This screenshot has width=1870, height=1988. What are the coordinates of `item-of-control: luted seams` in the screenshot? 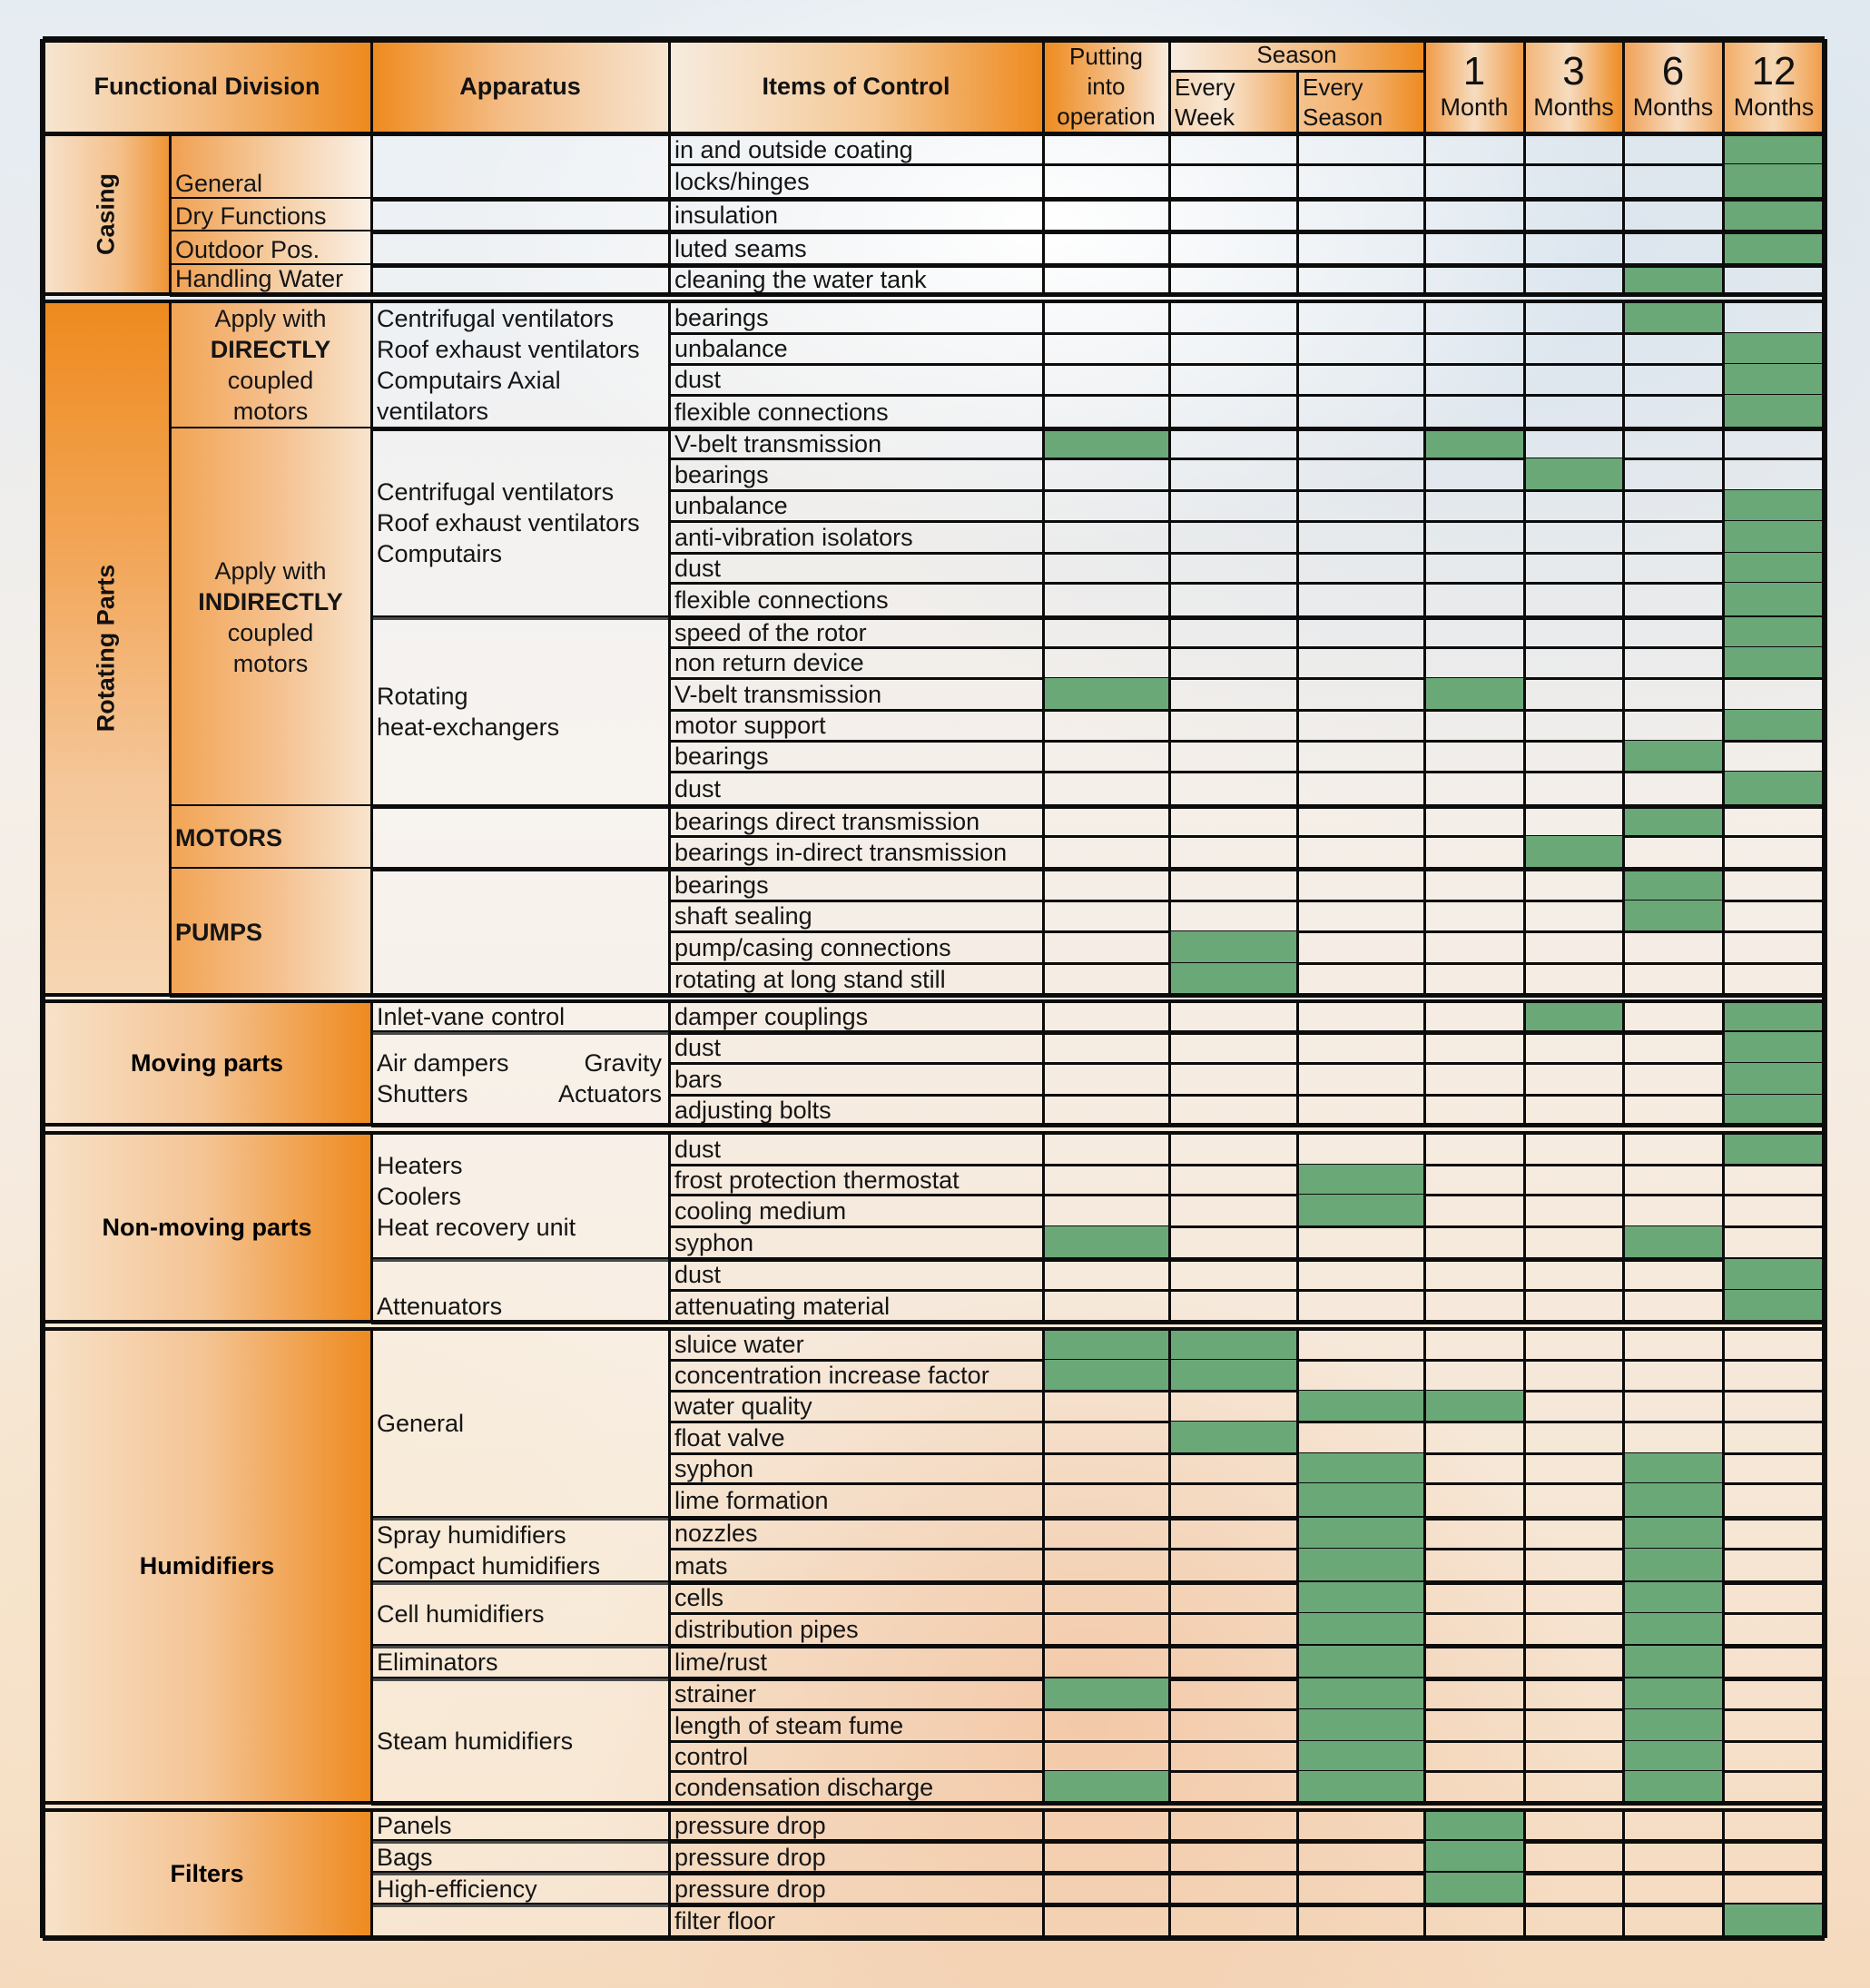 It's located at (740, 248).